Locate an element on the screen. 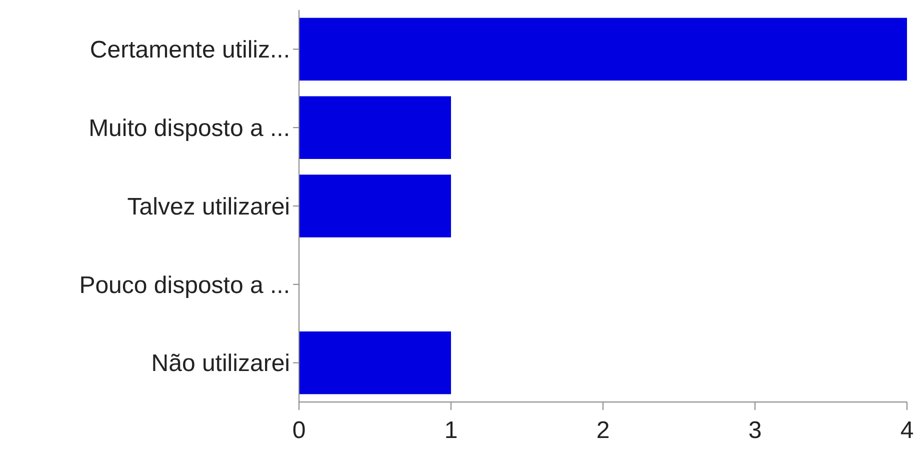 The height and width of the screenshot is (457, 917). x-tick-label: 0 is located at coordinates (299, 430).